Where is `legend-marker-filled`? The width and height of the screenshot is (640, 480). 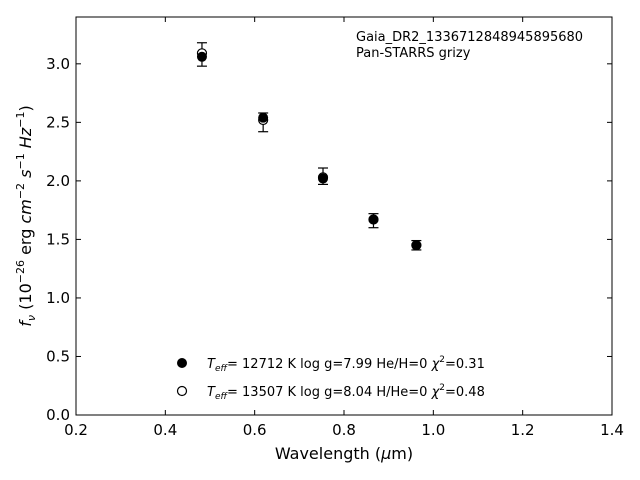 legend-marker-filled is located at coordinates (182, 363).